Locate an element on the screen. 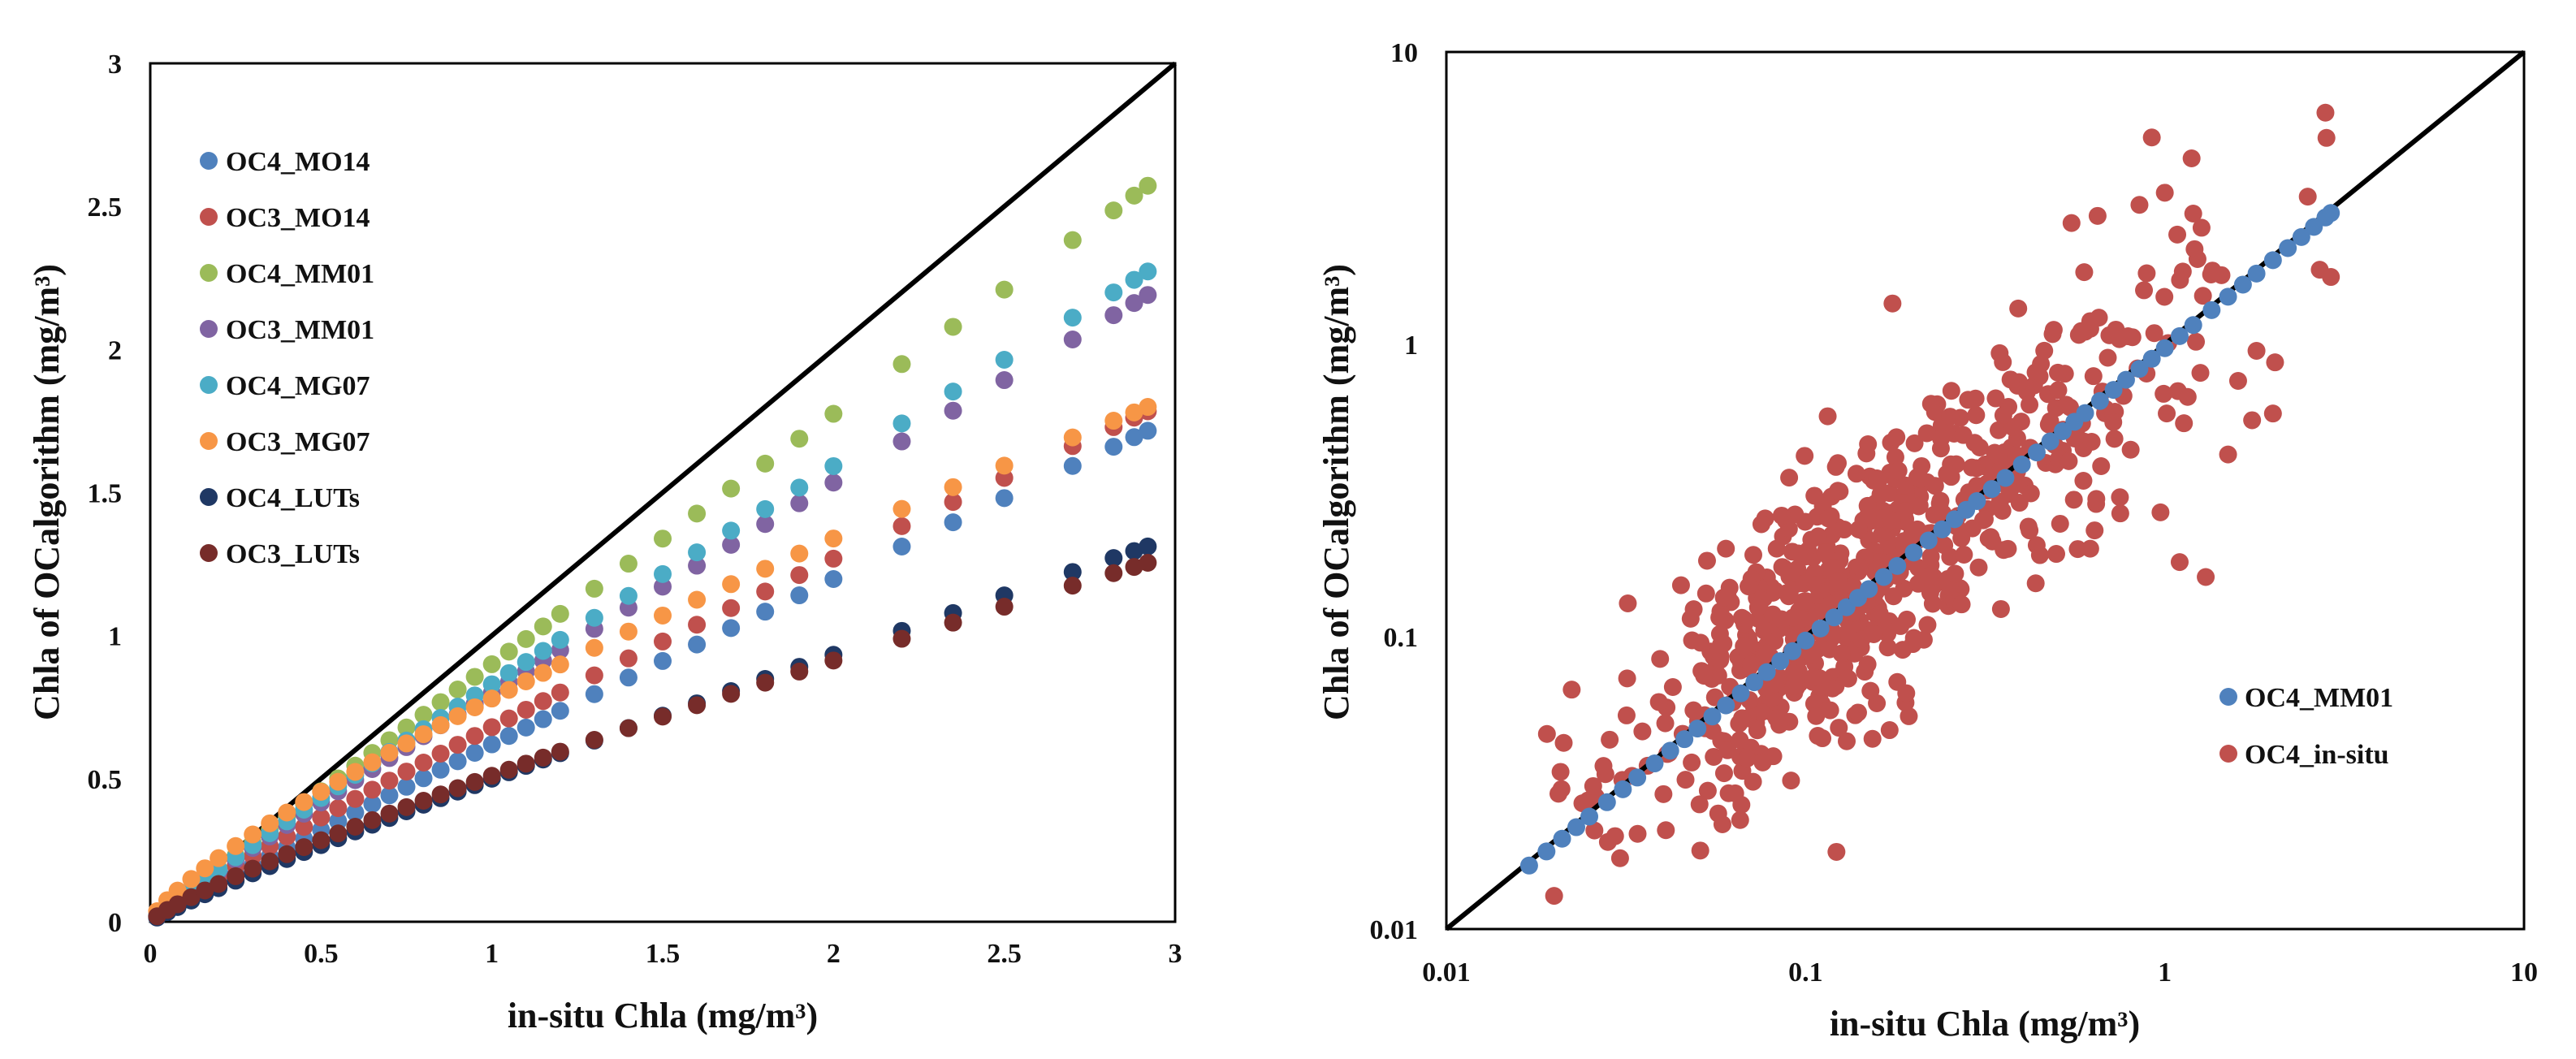 The width and height of the screenshot is (2576, 1059). left-y-ticks: 0 0.5 1 1.5 2 2.5 3 is located at coordinates (105, 494).